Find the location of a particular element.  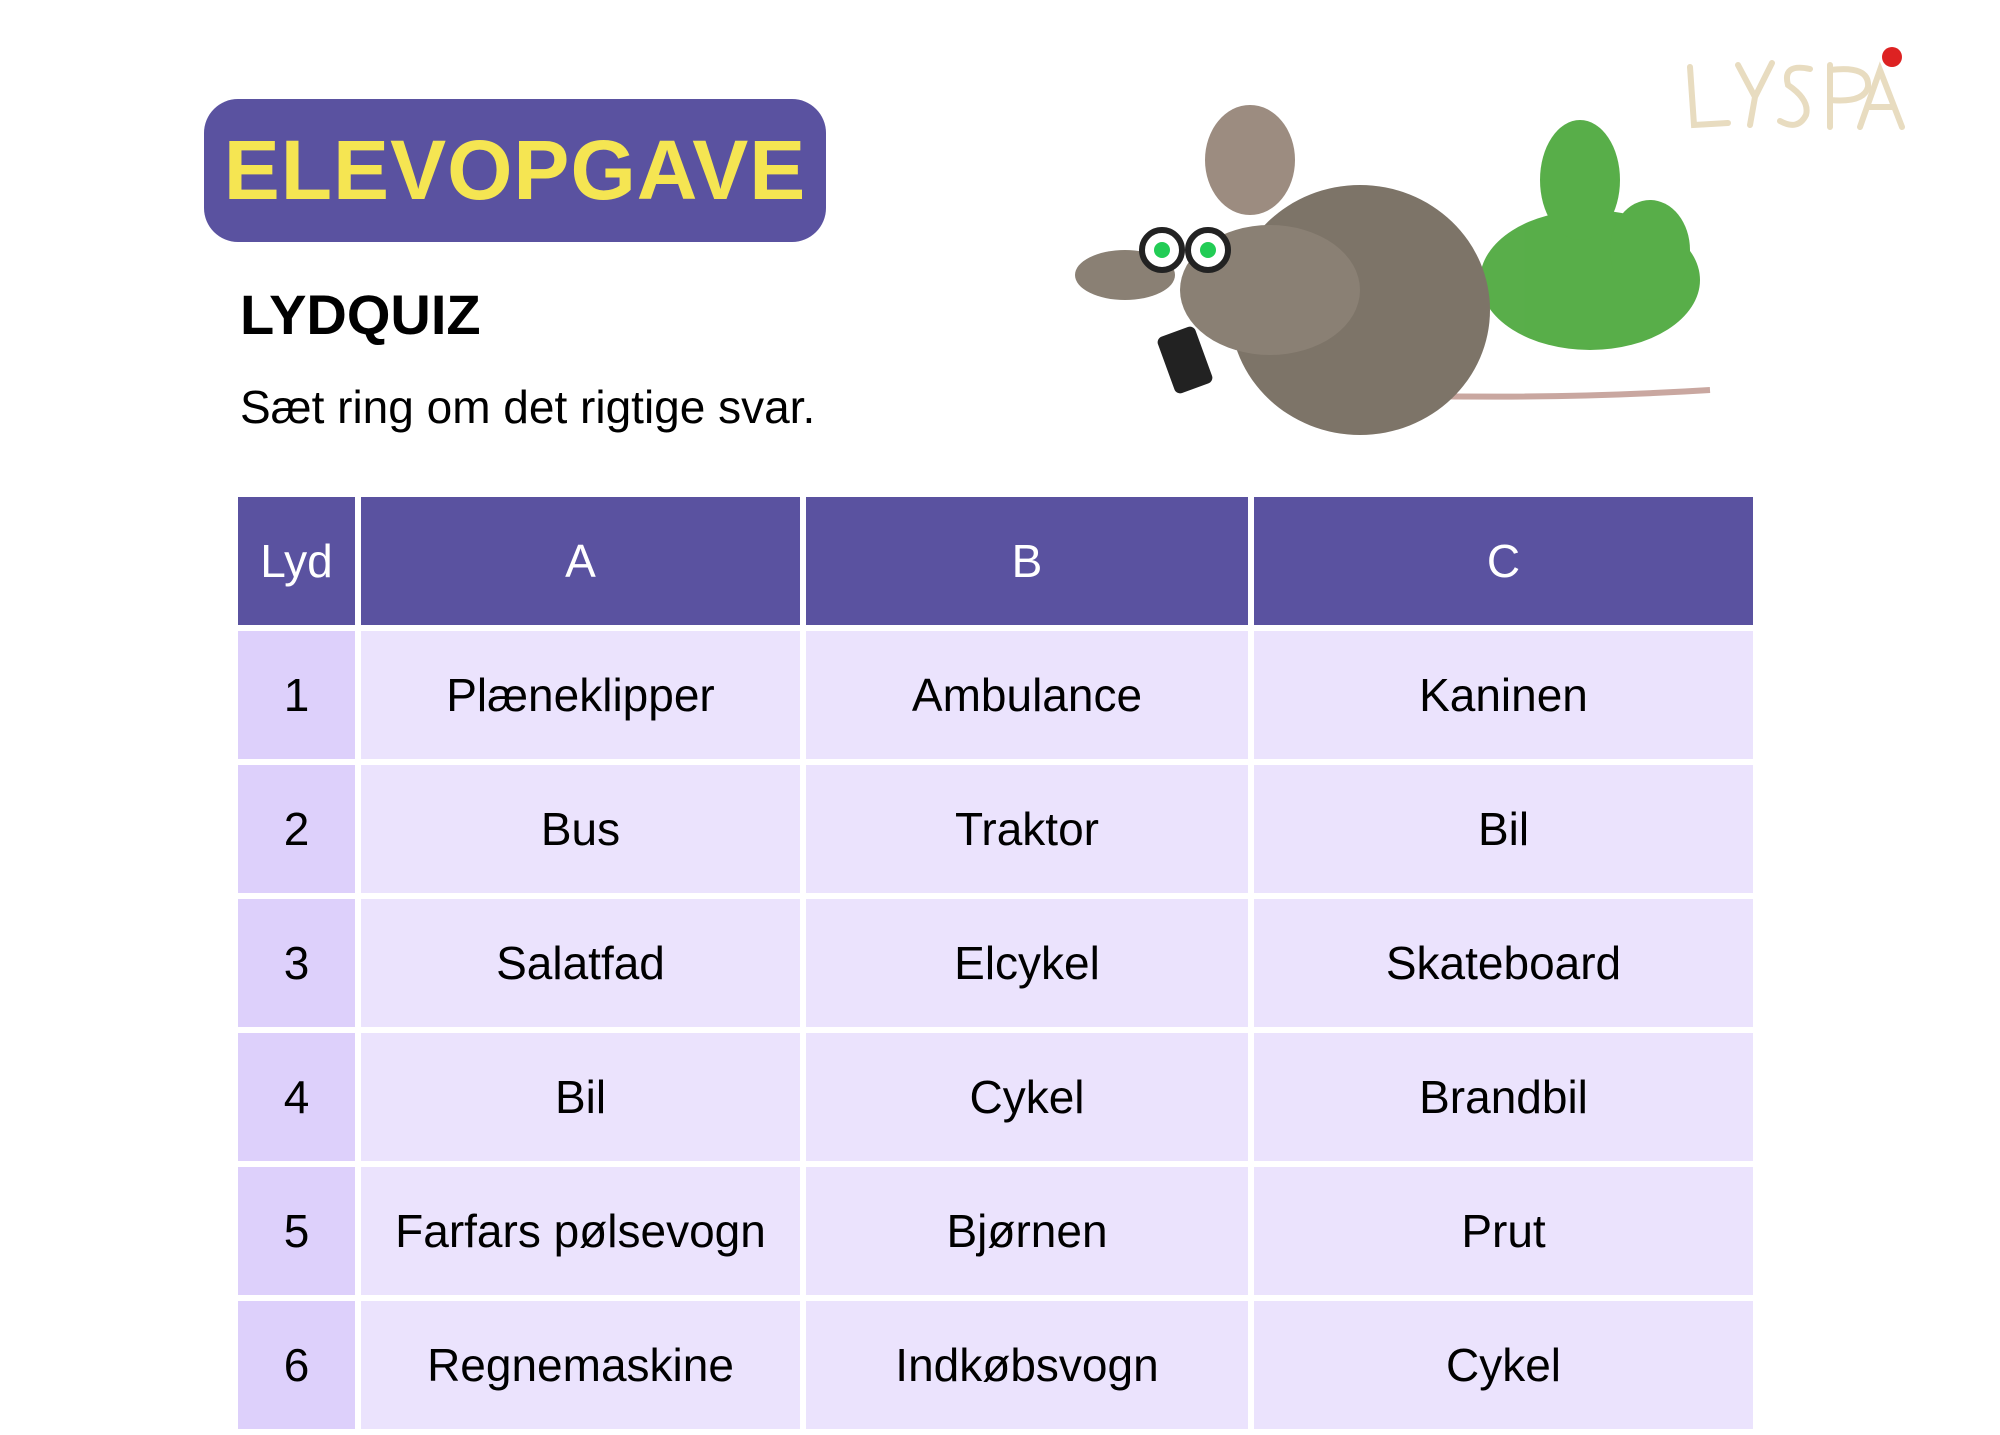

answer-option-b: Elcykel is located at coordinates (1027, 963).